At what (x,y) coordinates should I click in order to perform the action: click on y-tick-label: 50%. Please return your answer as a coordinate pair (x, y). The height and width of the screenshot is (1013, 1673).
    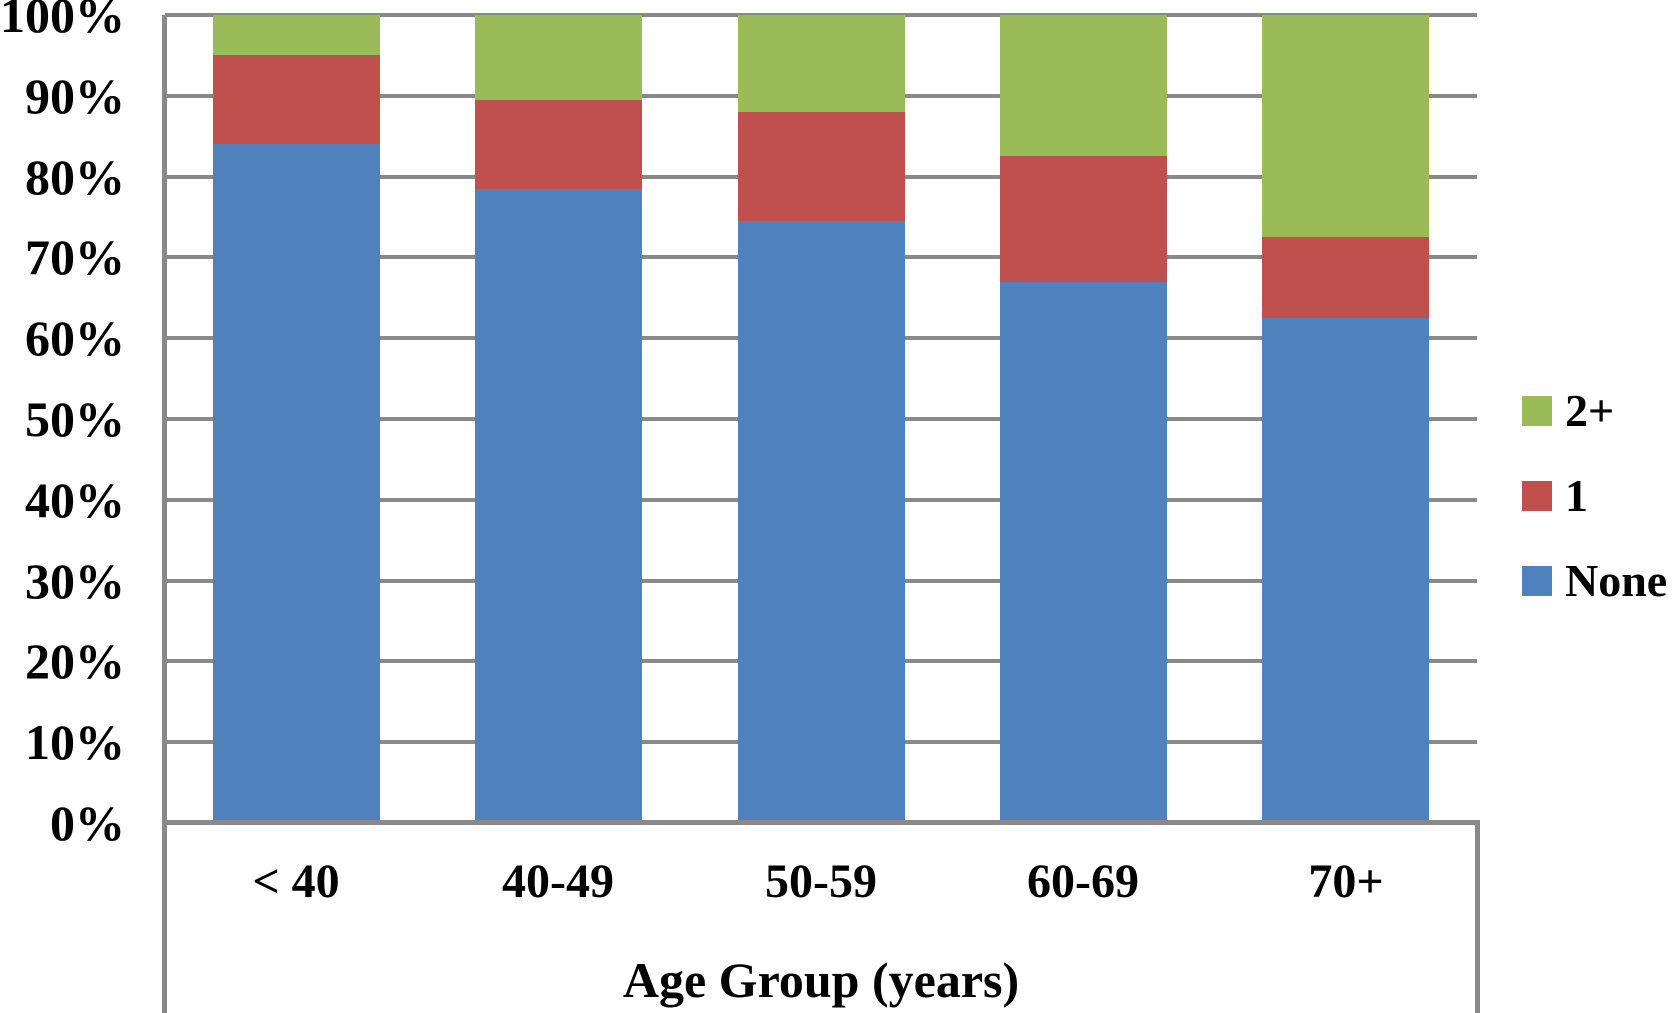
    Looking at the image, I should click on (75, 419).